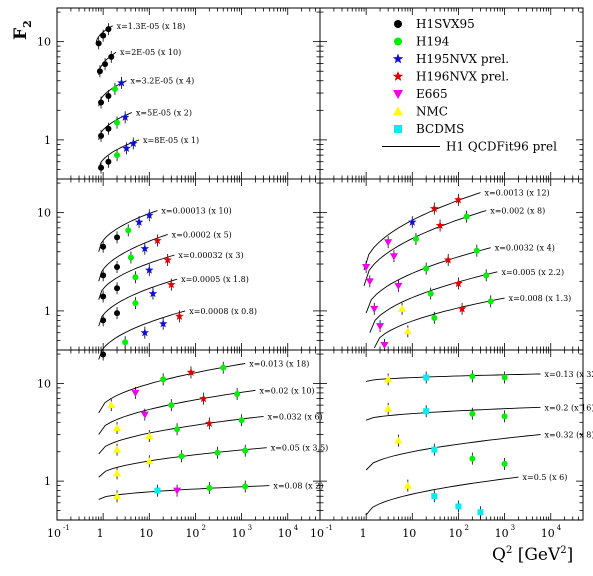 This screenshot has height=576, width=593. What do you see at coordinates (569, 374) in the screenshot?
I see `bin-label: x=0.13 (x 32)` at bounding box center [569, 374].